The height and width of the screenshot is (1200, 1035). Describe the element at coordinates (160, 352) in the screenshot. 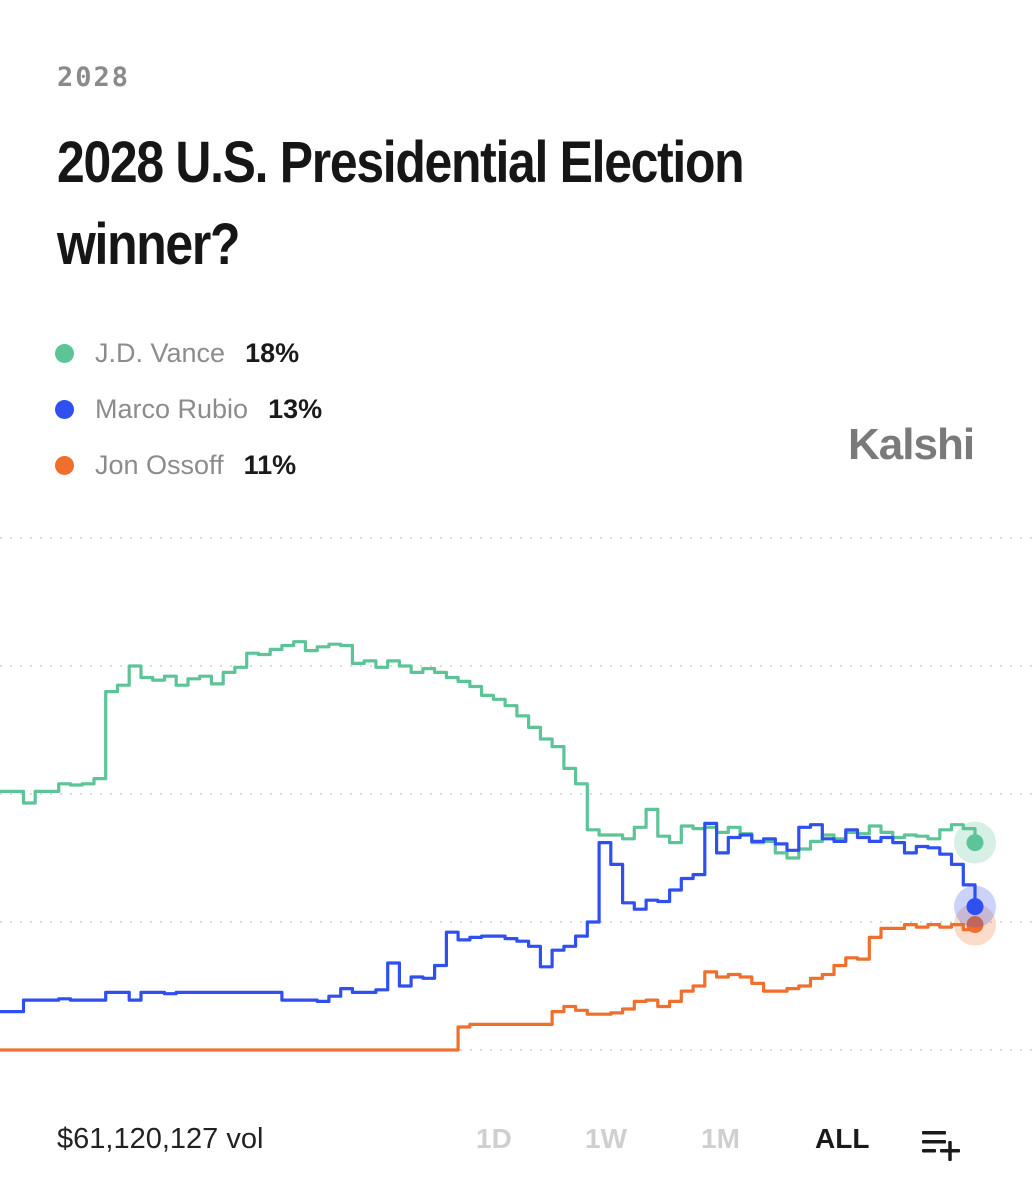

I see `legend-name: J.D. Vance` at that location.